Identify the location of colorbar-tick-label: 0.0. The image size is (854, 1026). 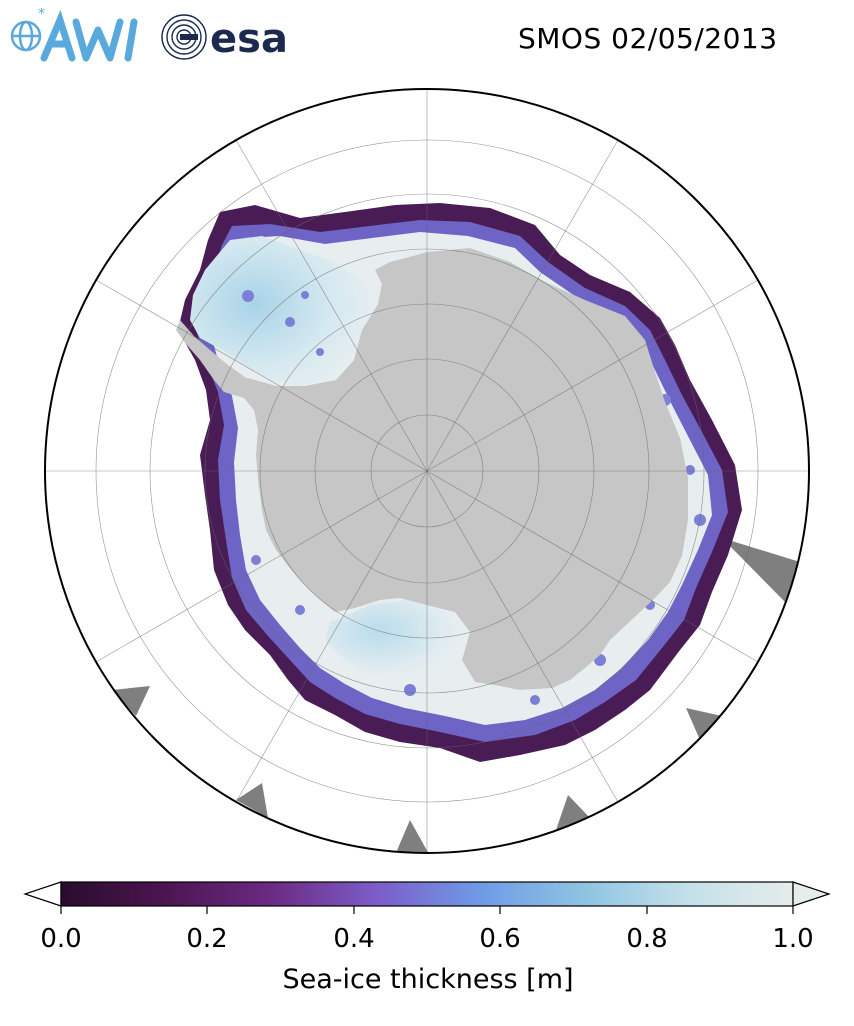
(61, 939).